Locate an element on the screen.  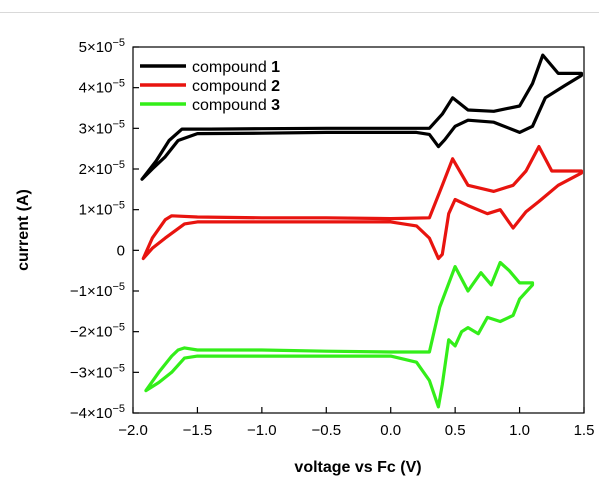
x-tick-label: −0.5 is located at coordinates (326, 430).